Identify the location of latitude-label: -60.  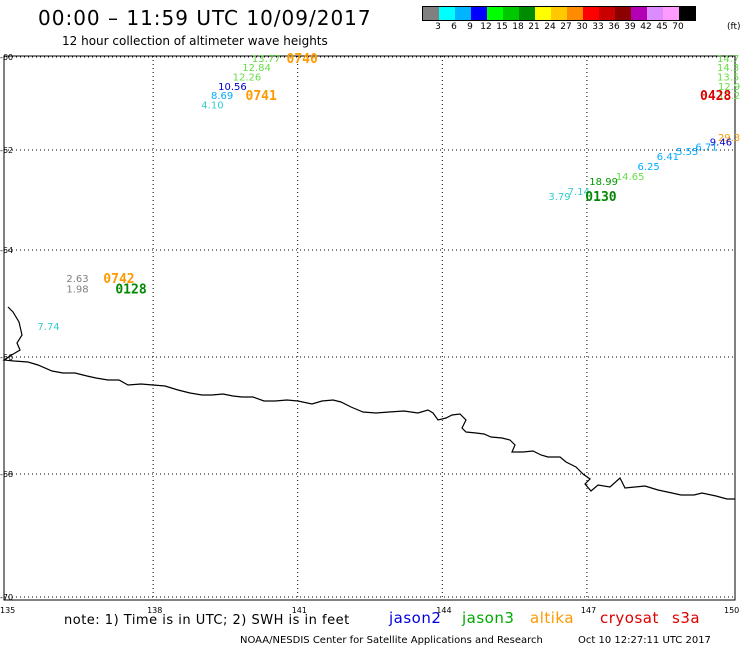
(6, 57).